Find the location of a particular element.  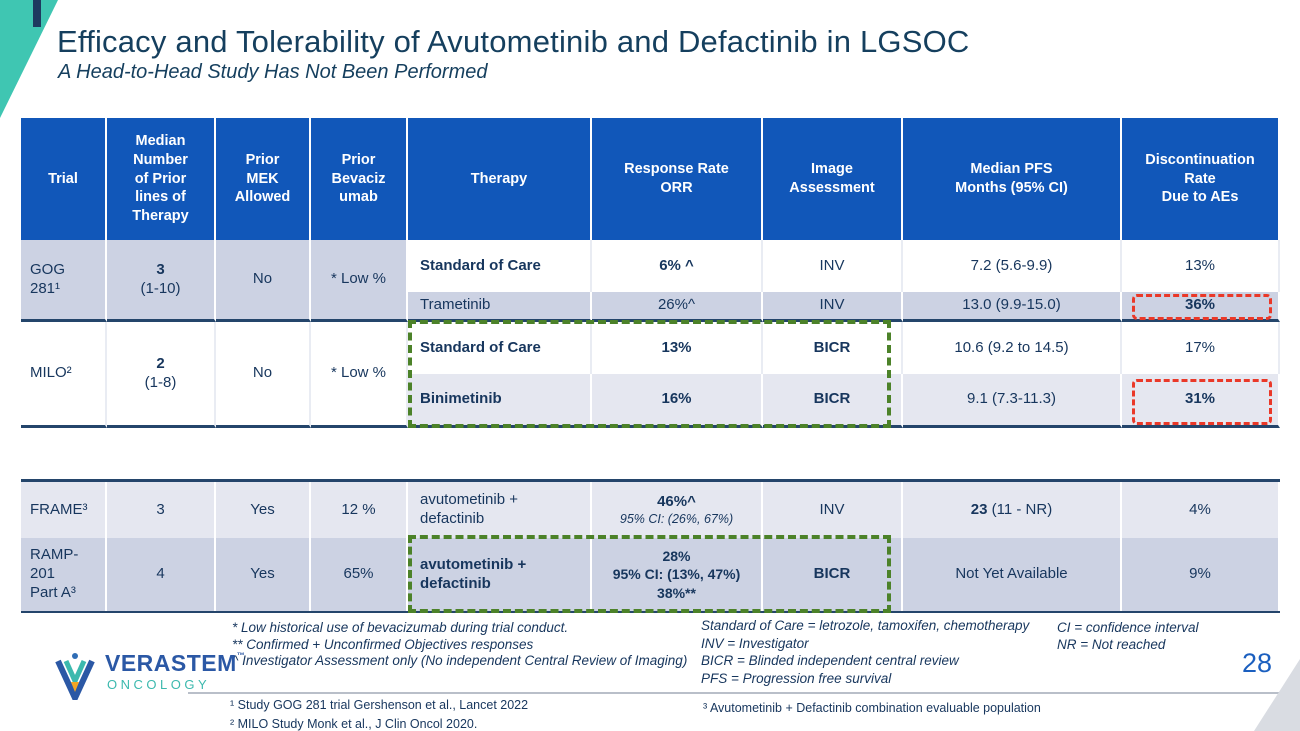

milo-prior-lines-median: 2 is located at coordinates (160, 363).